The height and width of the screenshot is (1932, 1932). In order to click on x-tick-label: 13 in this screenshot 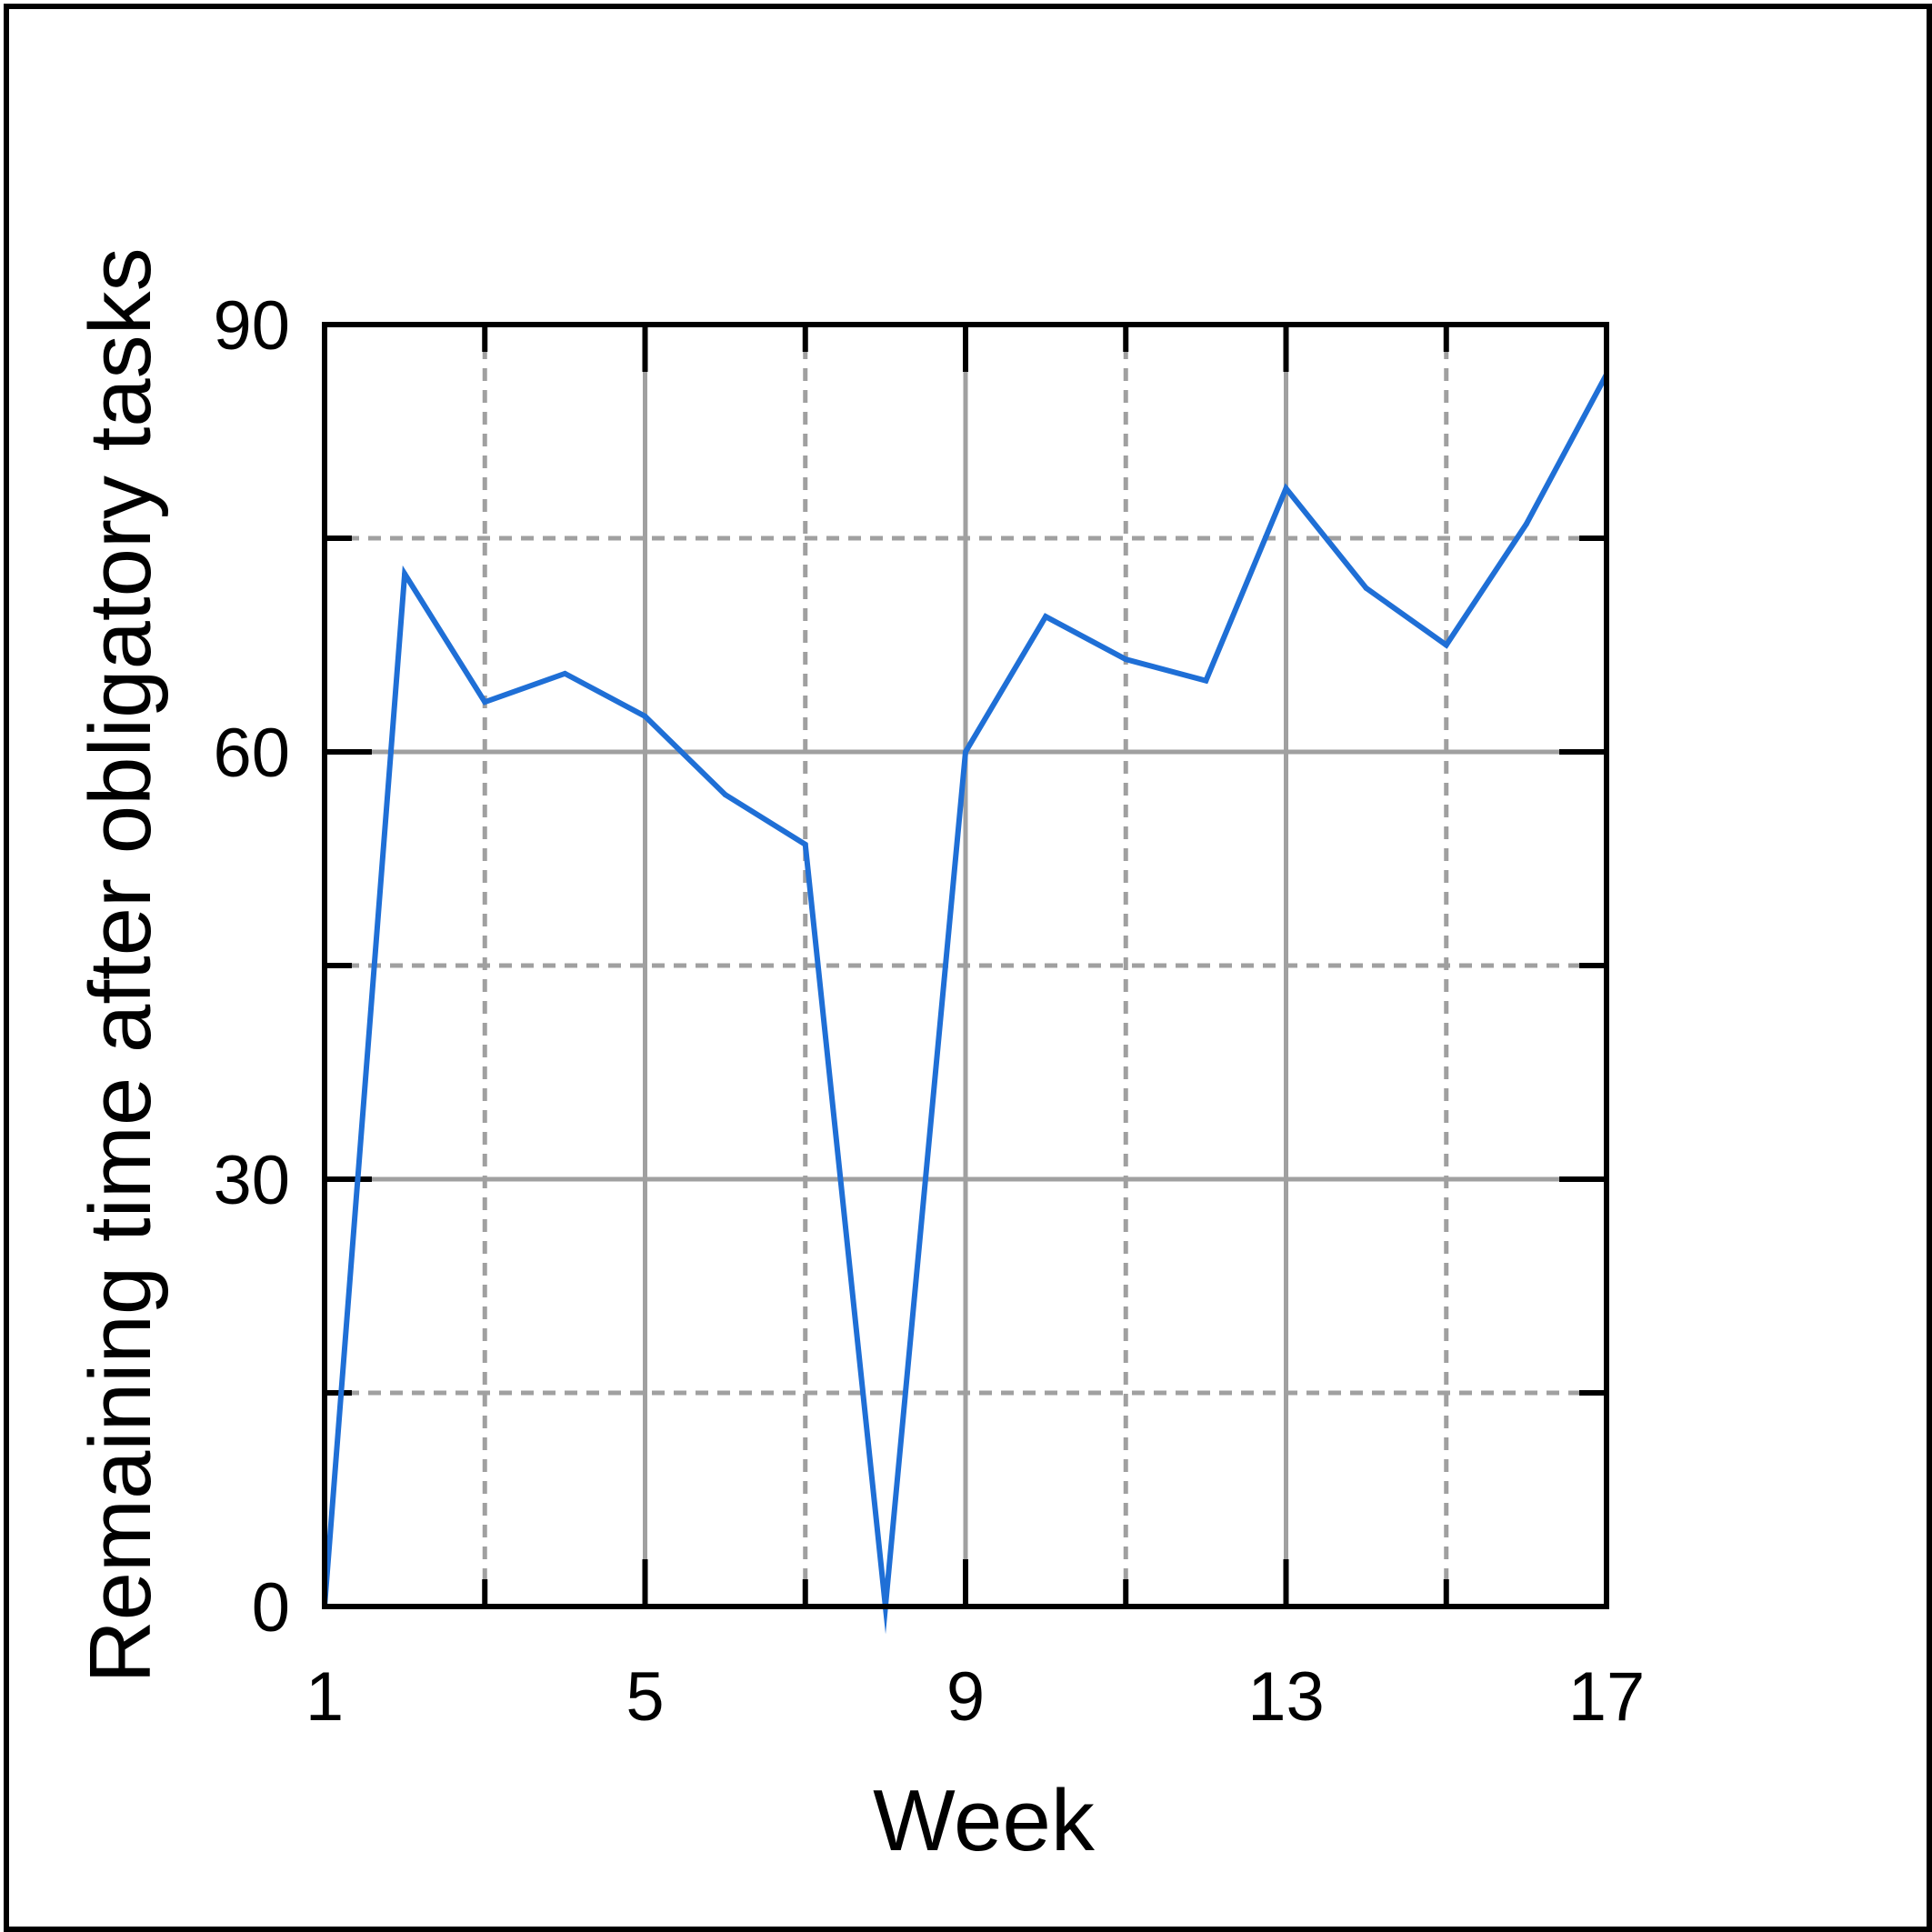, I will do `click(1286, 1697)`.